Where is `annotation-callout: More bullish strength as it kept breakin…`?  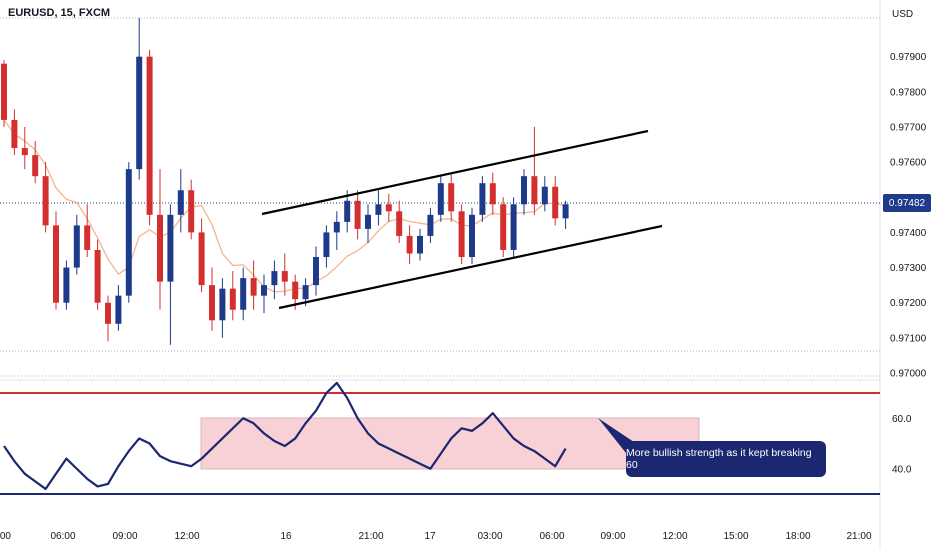 annotation-callout: More bullish strength as it kept breakin… is located at coordinates (726, 459).